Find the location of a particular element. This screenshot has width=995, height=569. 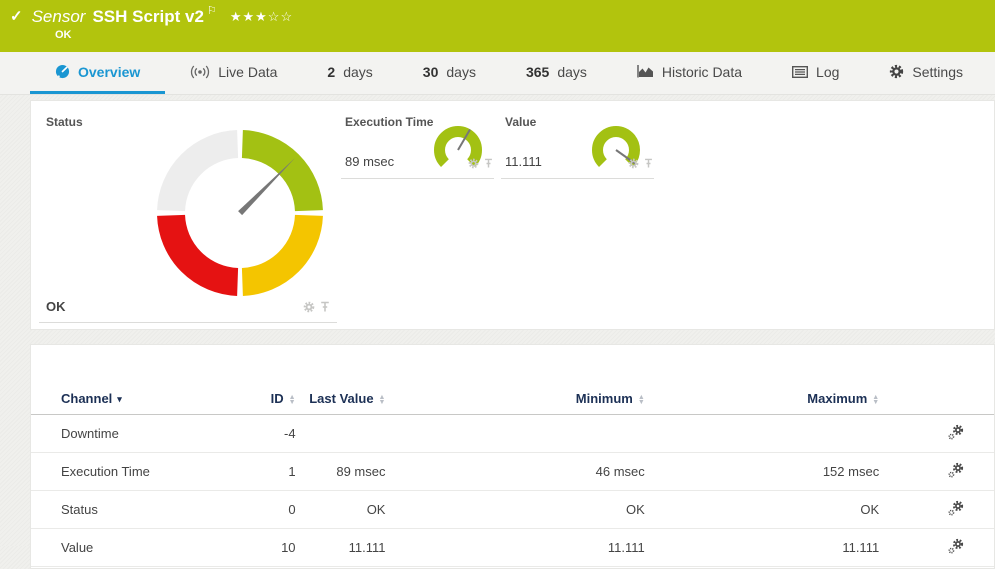

tab-overview: Overview is located at coordinates (98, 73).